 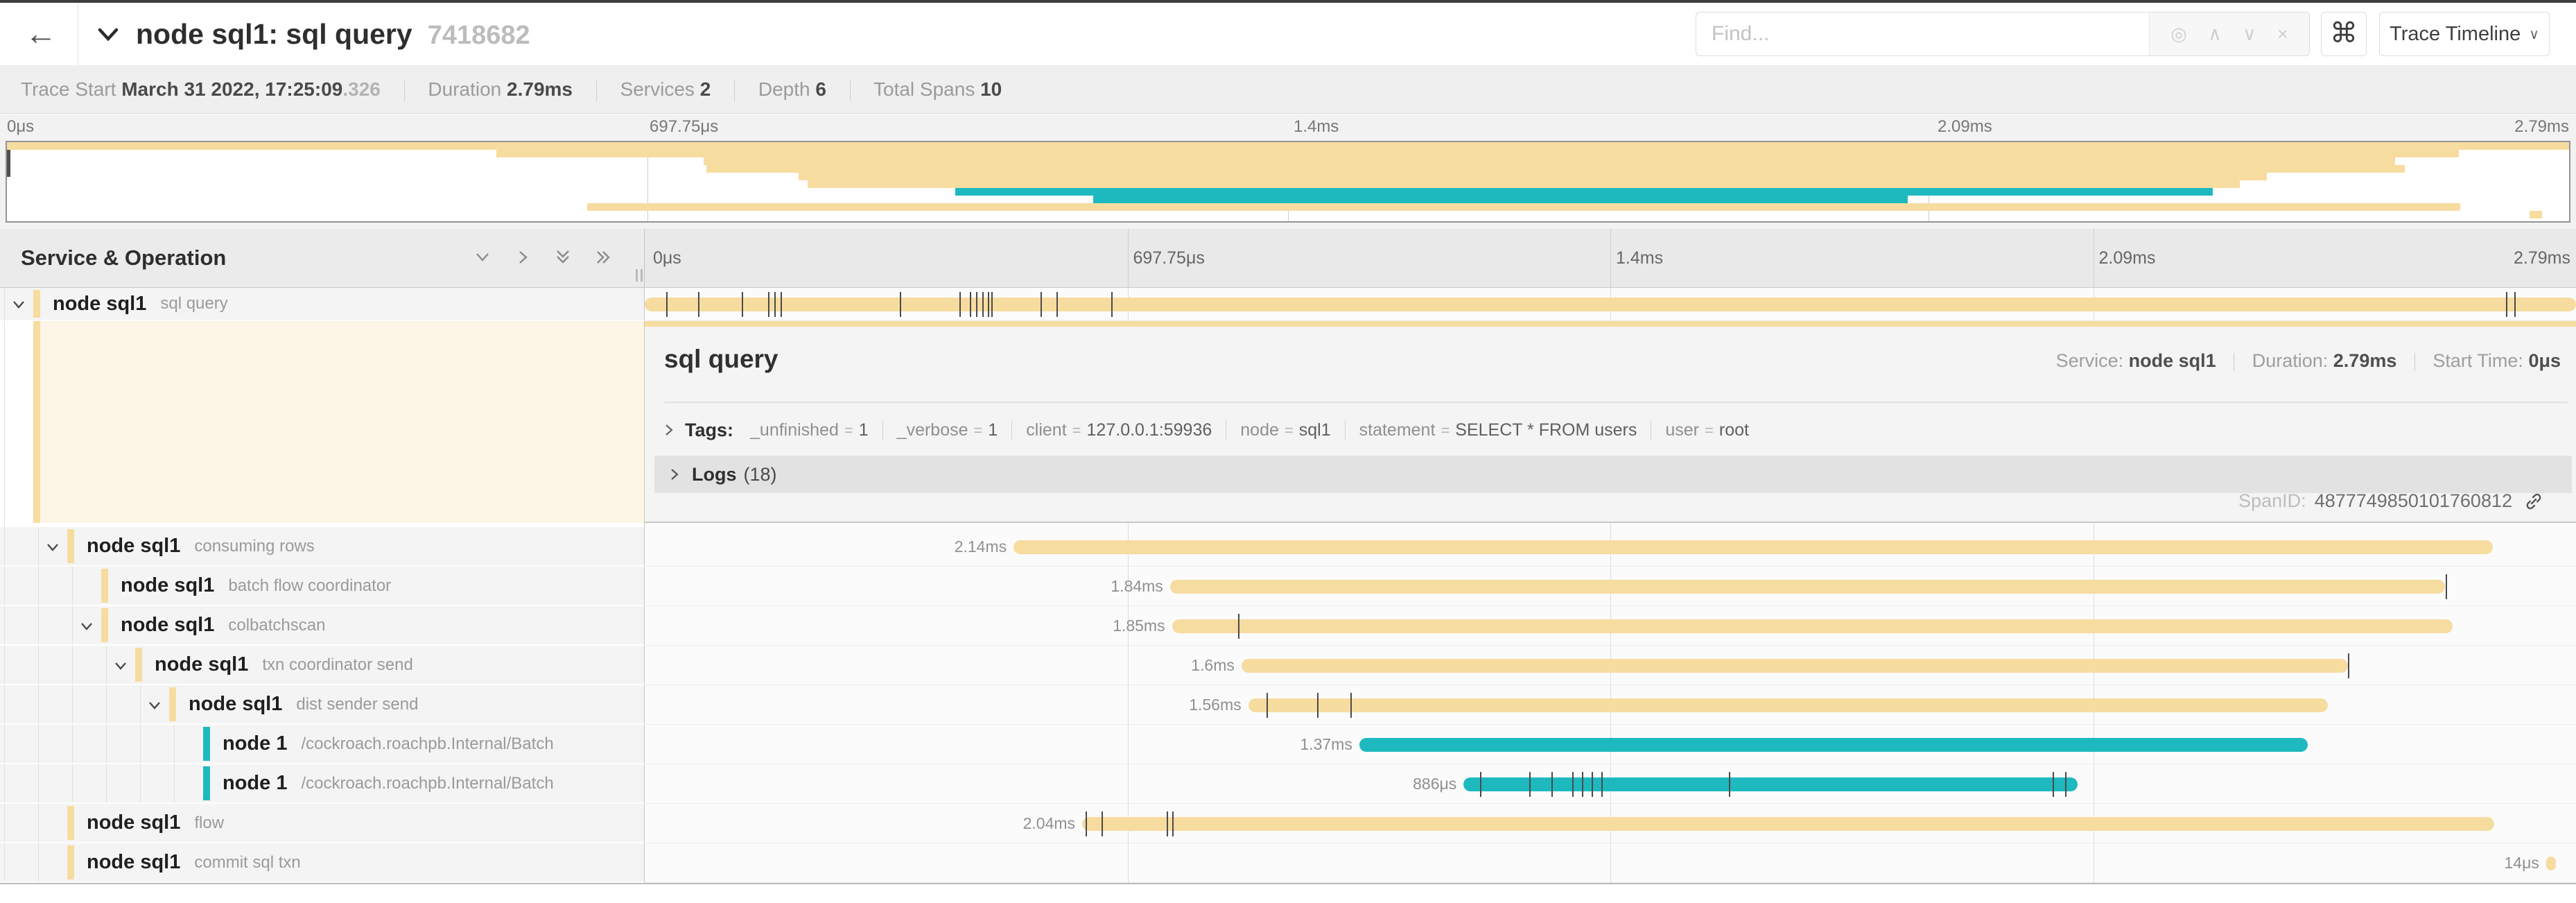 What do you see at coordinates (322, 705) in the screenshot?
I see `span-name-cell: node sql1 dist sender send` at bounding box center [322, 705].